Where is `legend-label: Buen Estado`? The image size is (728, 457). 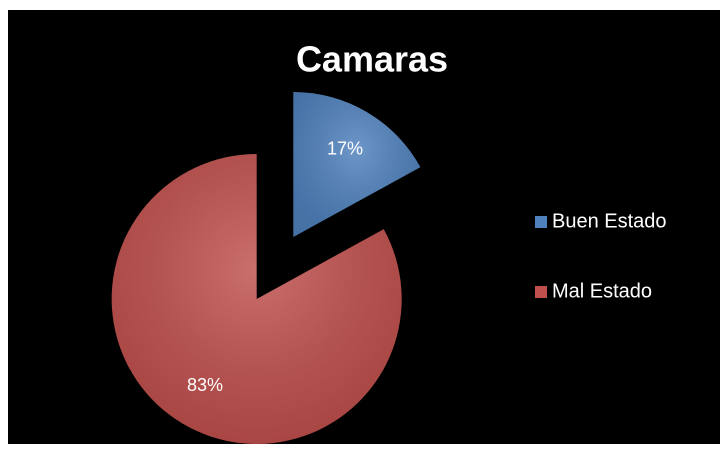 legend-label: Buen Estado is located at coordinates (609, 221).